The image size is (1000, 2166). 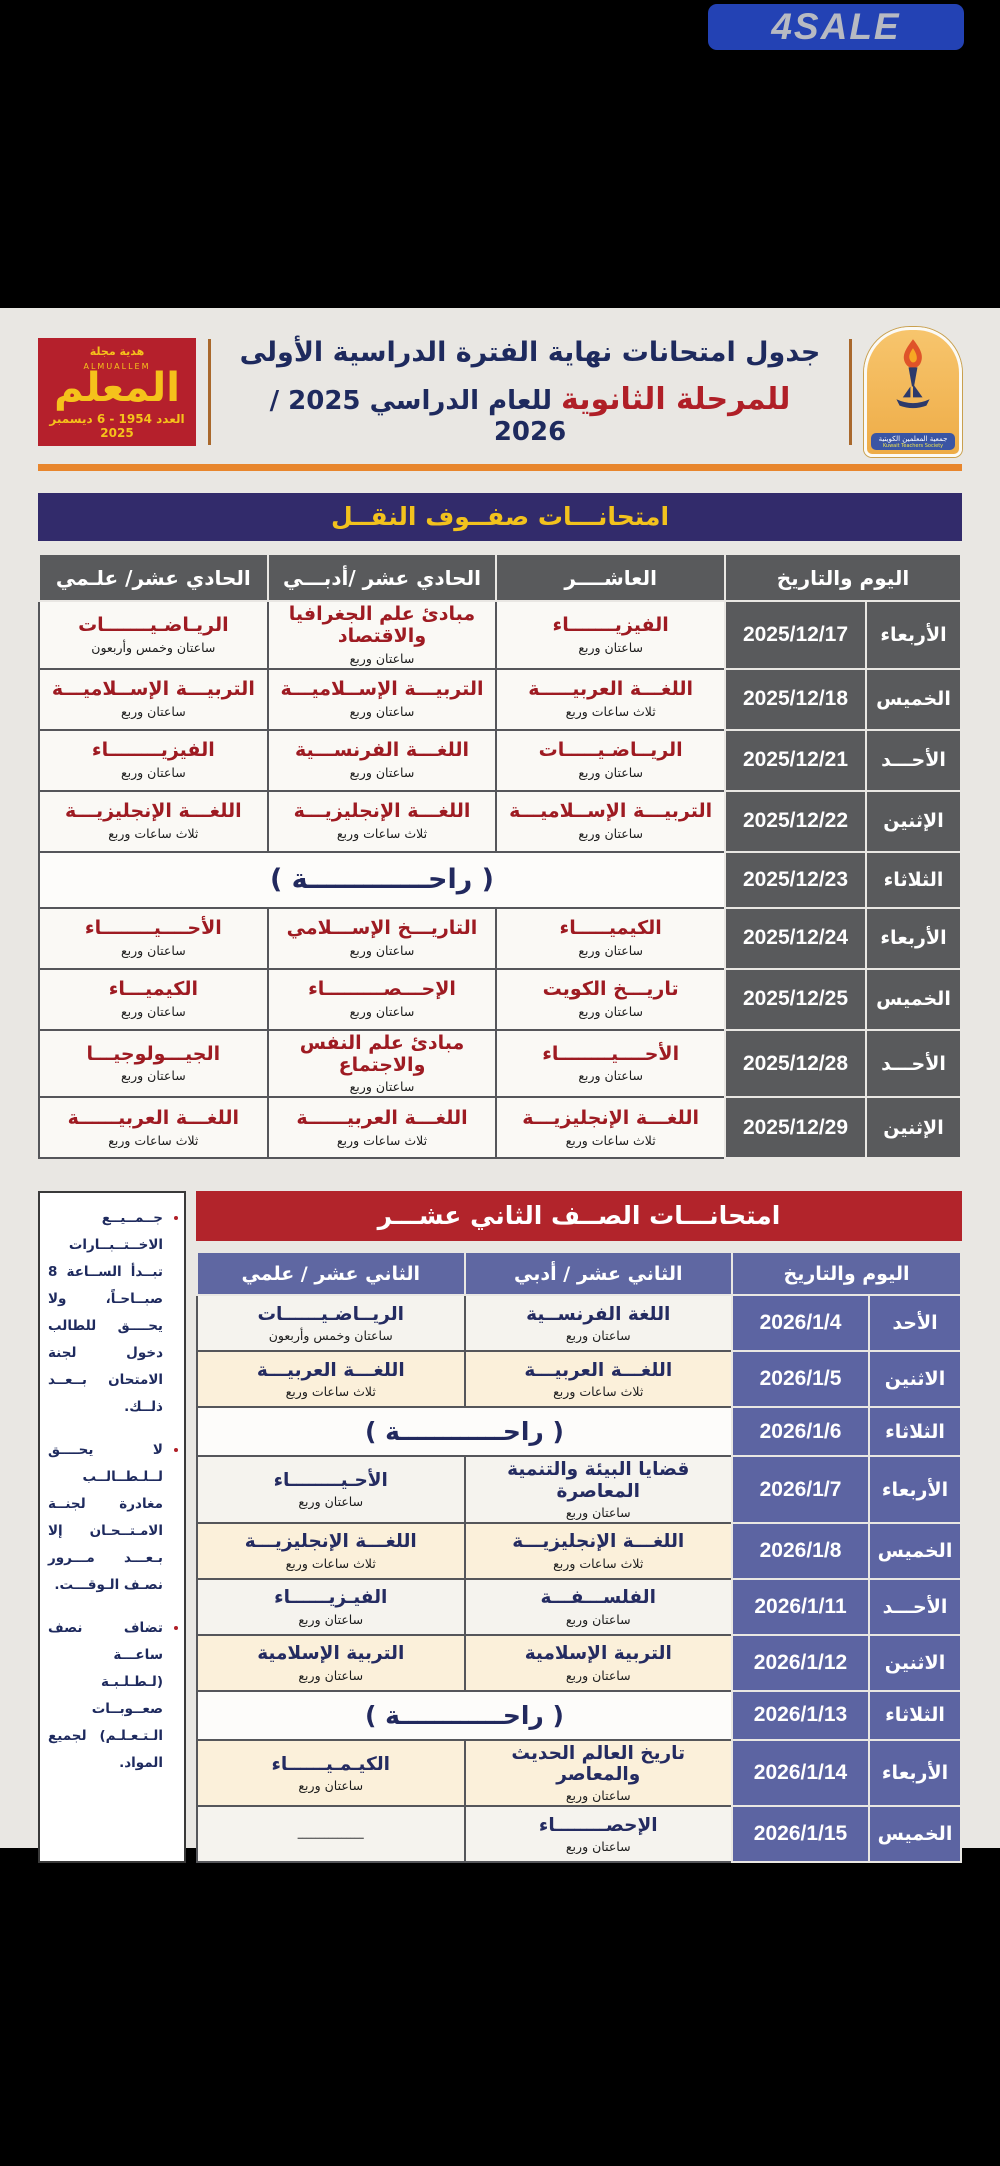 What do you see at coordinates (331, 1314) in the screenshot?
I see `subject-name: الريــاضـيــــــات` at bounding box center [331, 1314].